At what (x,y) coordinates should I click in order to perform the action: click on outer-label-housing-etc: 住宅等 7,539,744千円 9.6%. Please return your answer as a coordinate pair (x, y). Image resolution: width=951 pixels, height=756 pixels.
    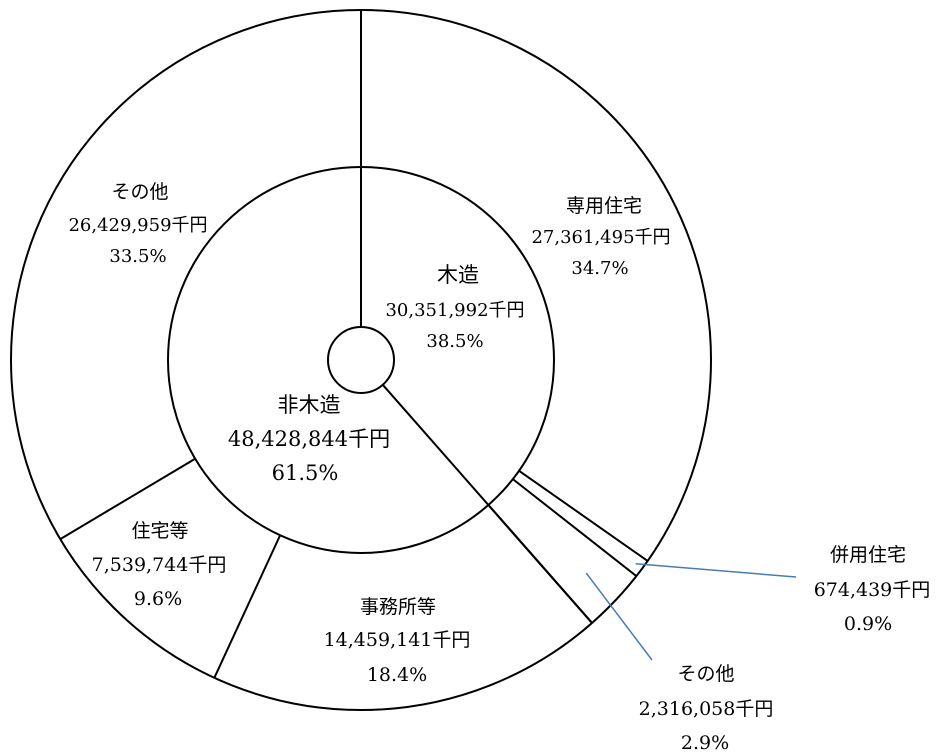
    Looking at the image, I should click on (159, 565).